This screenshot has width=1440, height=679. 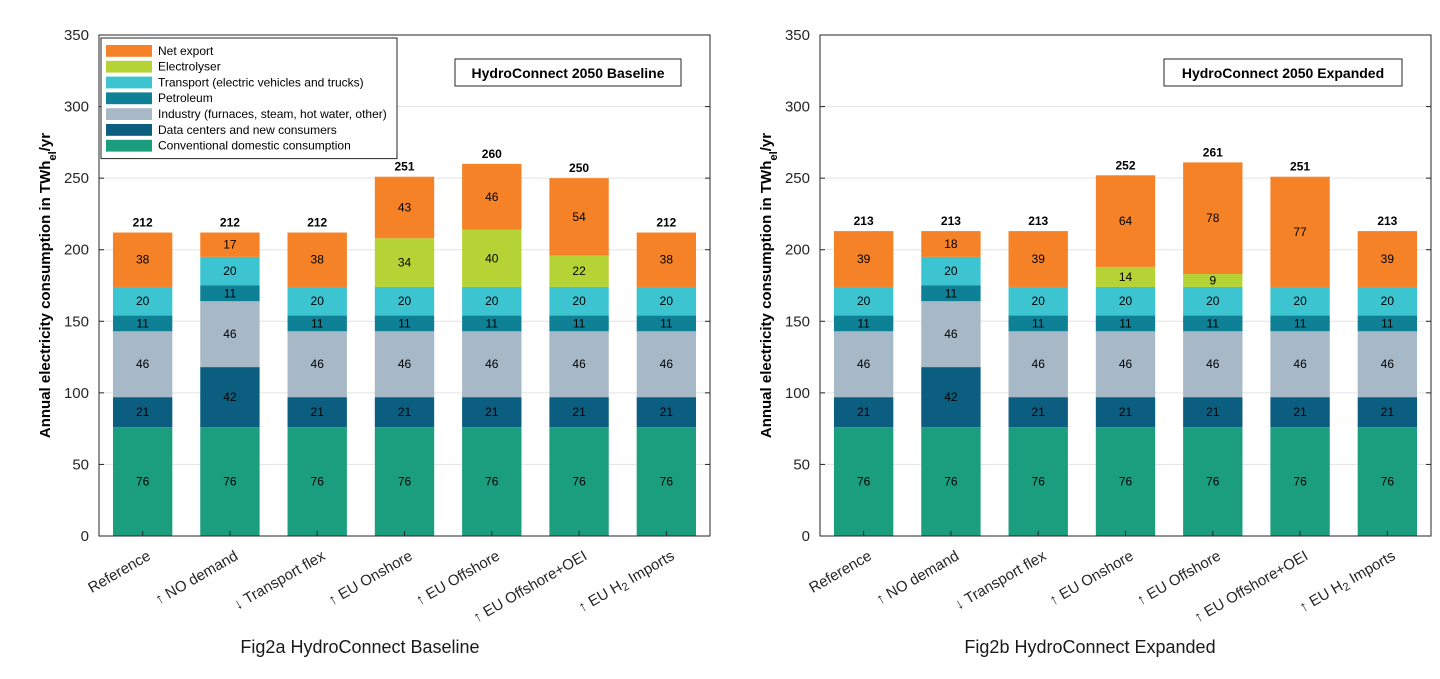 I want to click on y-tick-label: 150, so click(x=76, y=321).